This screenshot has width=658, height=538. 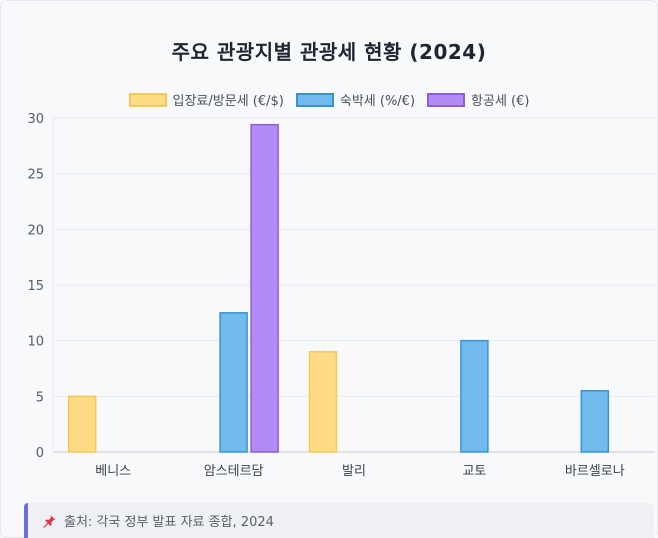 I want to click on y-tick-label: 30, so click(x=35, y=119).